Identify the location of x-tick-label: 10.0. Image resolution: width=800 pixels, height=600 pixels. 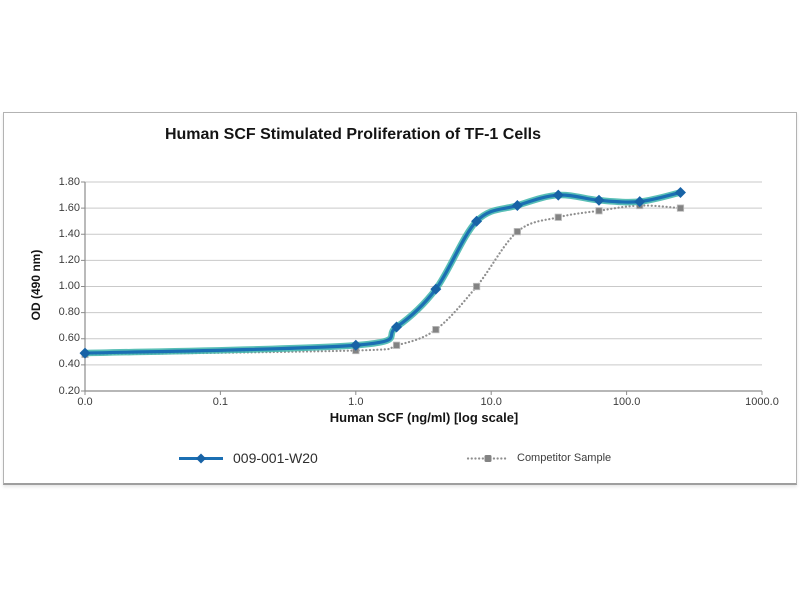
(491, 402).